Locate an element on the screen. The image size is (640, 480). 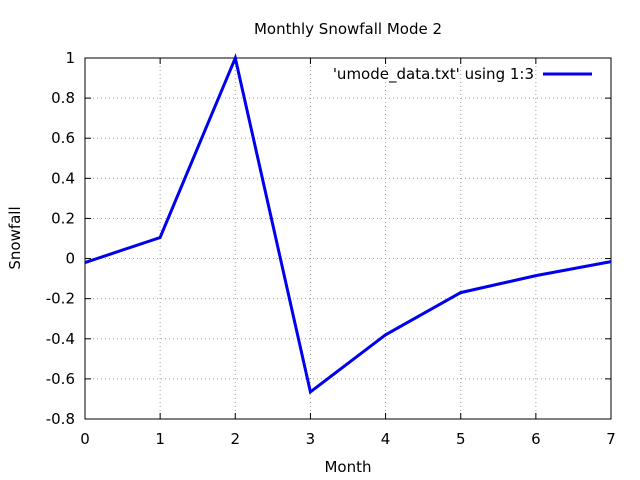
x-tick-labels: 0 1 2 3 4 5 6 7 is located at coordinates (348, 439).